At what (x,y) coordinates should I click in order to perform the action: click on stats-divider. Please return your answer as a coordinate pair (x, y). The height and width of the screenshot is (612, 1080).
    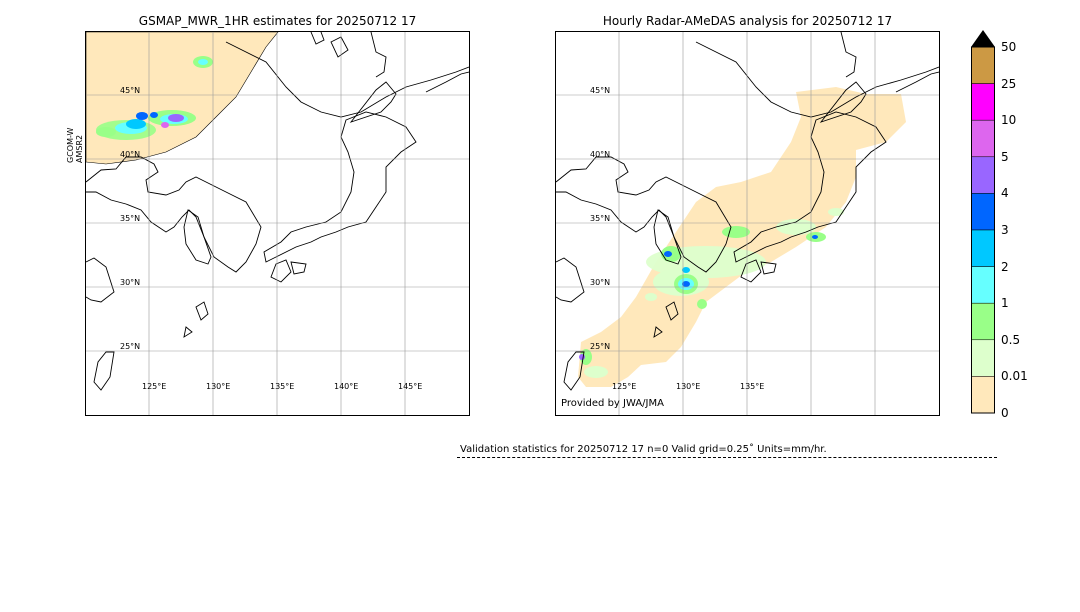
    Looking at the image, I should click on (727, 457).